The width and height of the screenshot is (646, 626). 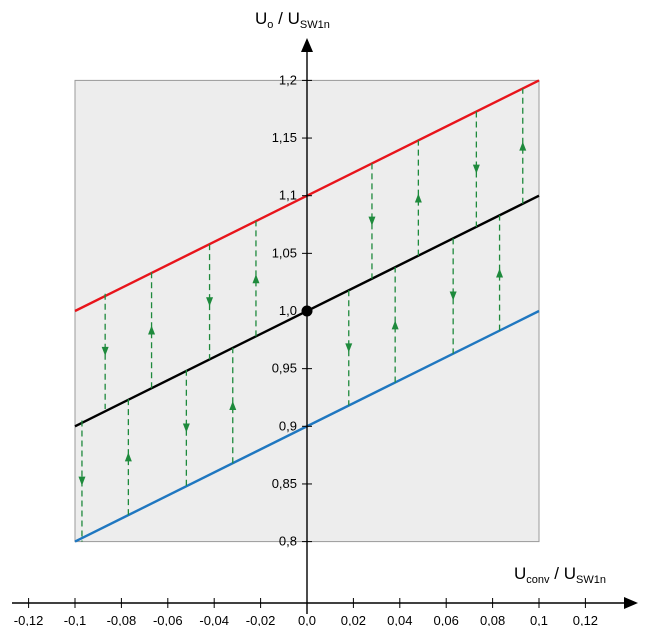 I want to click on x-tick-label: -0,06, so click(x=168, y=619).